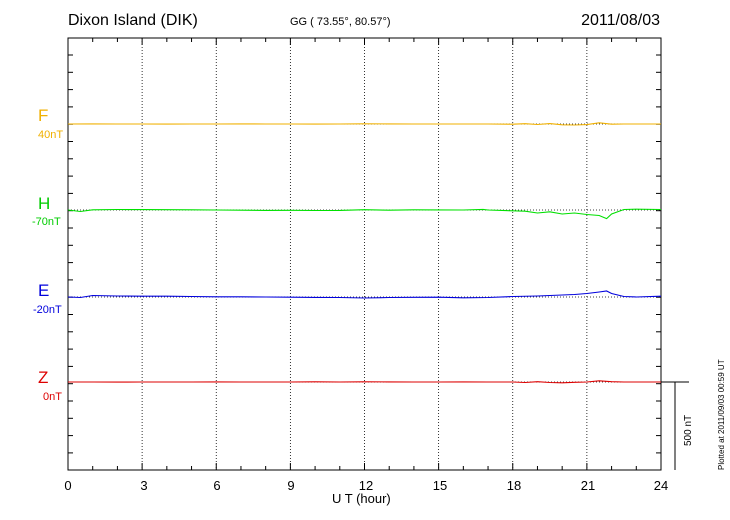 Image resolution: width=730 pixels, height=520 pixels. I want to click on series-line-z, so click(364, 382).